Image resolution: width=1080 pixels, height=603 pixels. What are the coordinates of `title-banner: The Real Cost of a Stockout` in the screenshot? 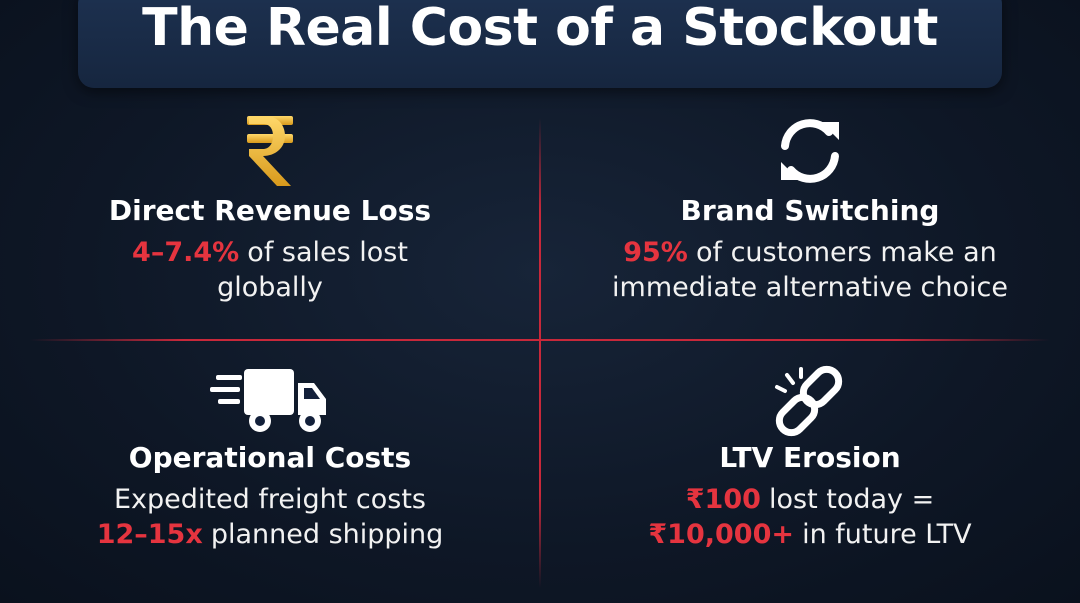 It's located at (540, 44).